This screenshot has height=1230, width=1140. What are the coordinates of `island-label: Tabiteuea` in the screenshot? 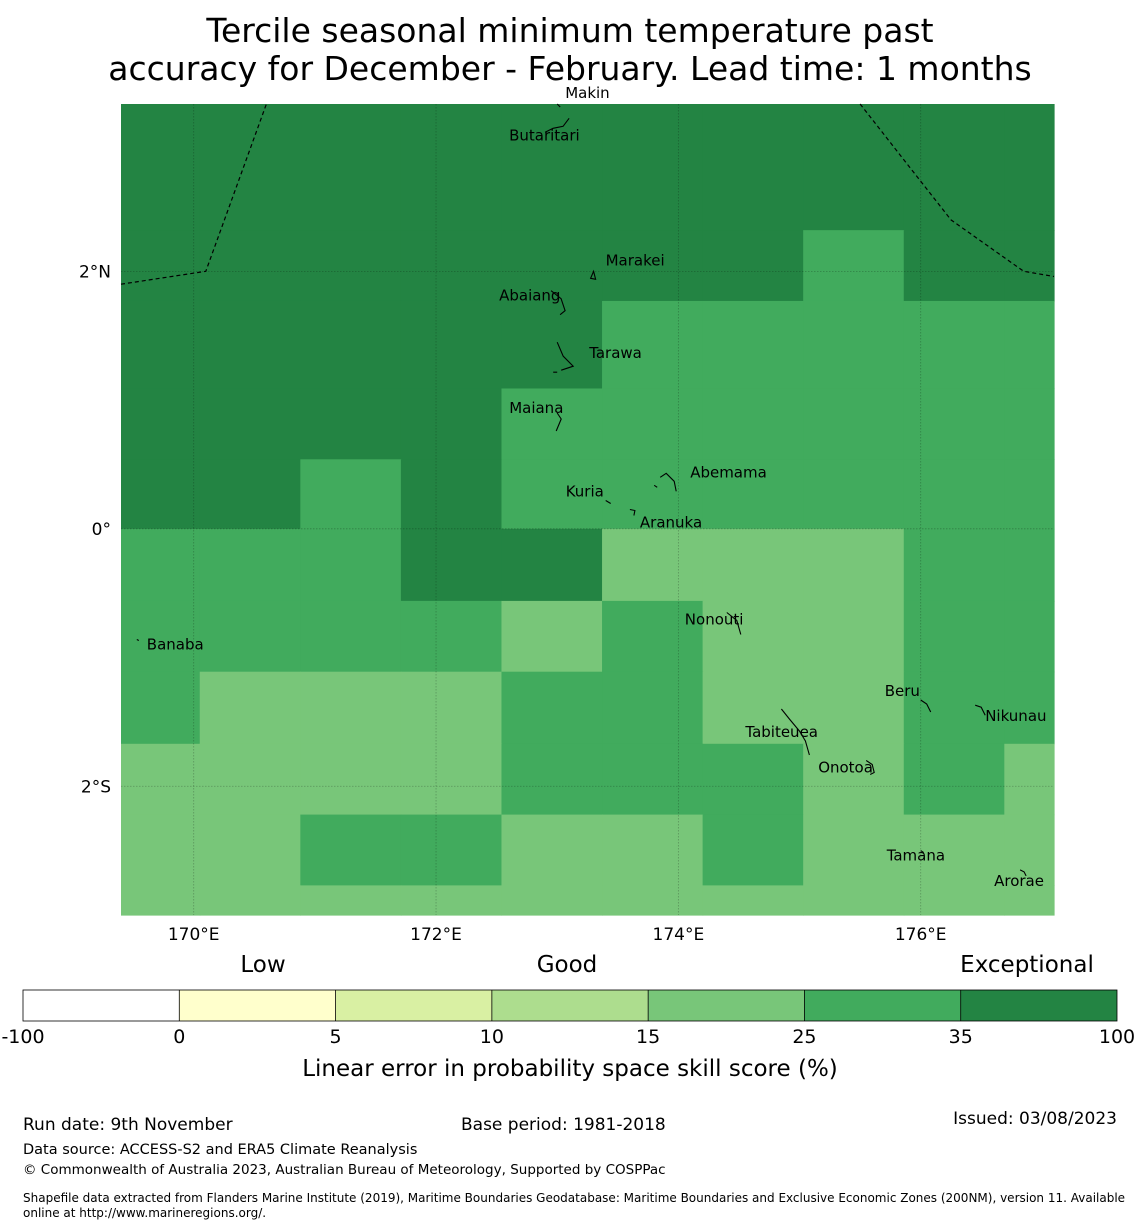 It's located at (781, 732).